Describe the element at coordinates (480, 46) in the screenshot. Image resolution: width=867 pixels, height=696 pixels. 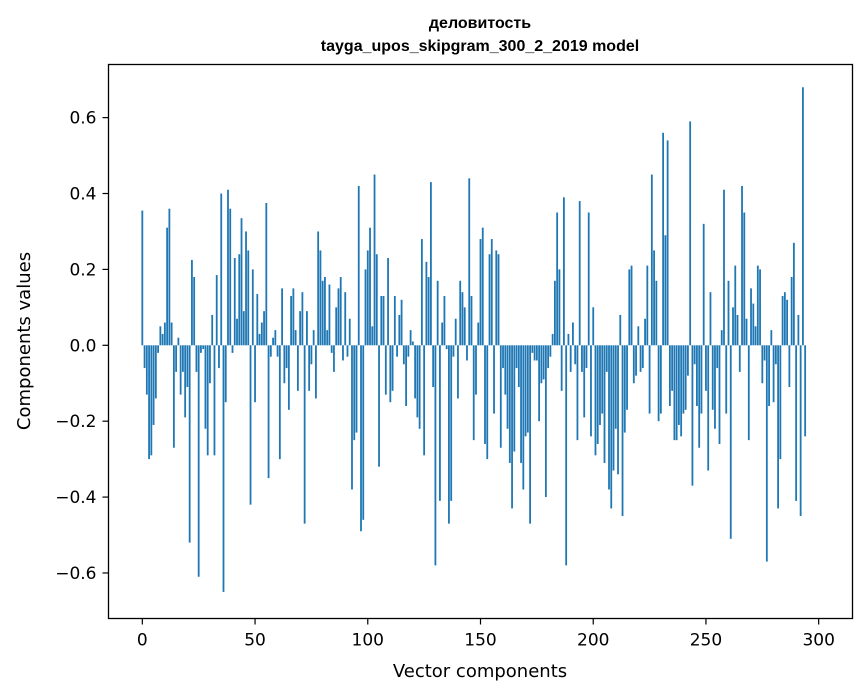
I see `chart-subtitle: tayga_upos_skipgram_300_2_2019 model` at that location.